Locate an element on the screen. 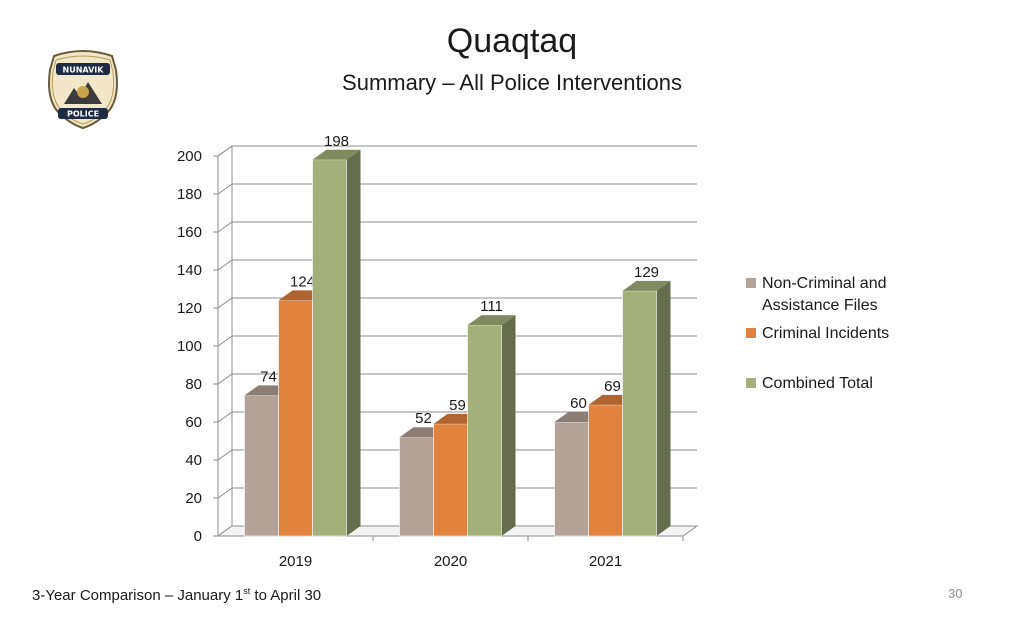 The width and height of the screenshot is (1024, 622). police-badge-logo: NUNAVIK POLICE is located at coordinates (83, 90).